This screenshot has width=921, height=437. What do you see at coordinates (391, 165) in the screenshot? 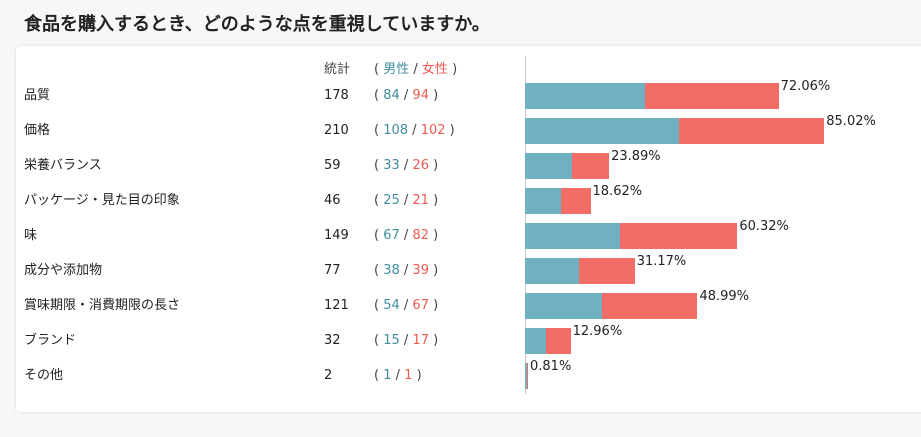
I see `male-count: 33` at bounding box center [391, 165].